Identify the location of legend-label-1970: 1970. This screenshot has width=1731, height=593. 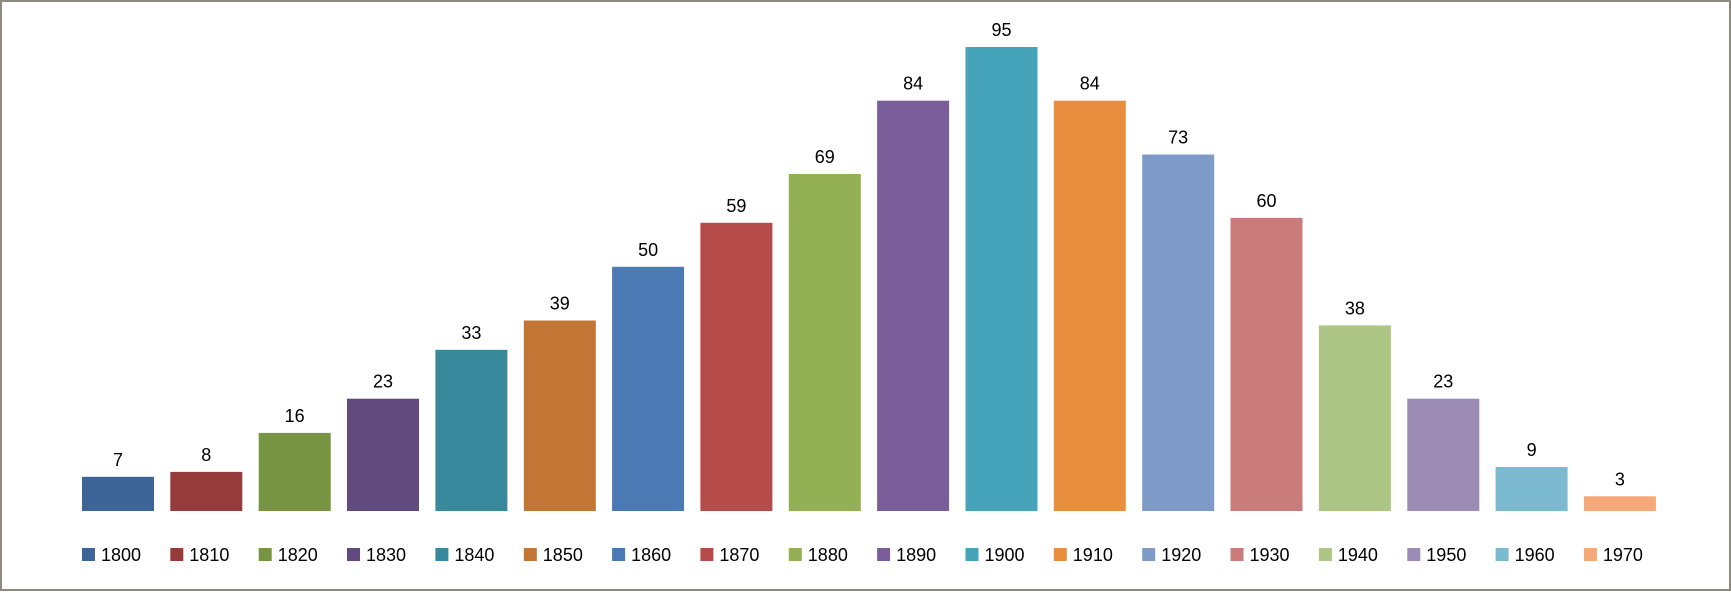
(1623, 555).